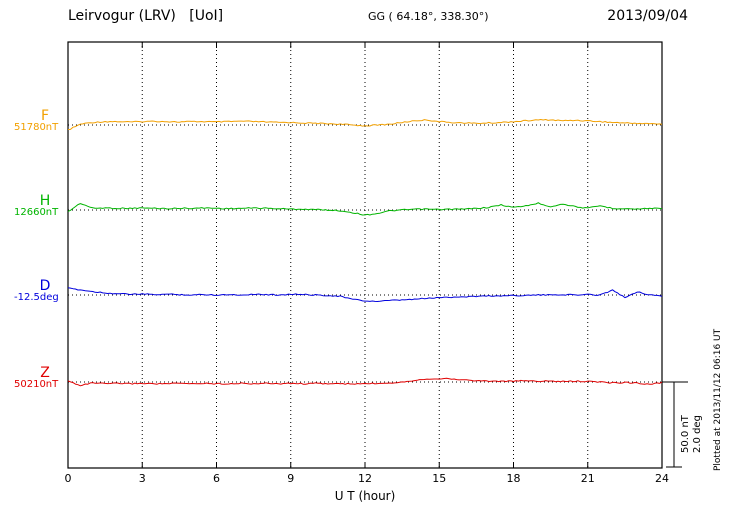 The image size is (730, 520). I want to click on series-baseline-value-H: 12660nT, so click(36, 212).